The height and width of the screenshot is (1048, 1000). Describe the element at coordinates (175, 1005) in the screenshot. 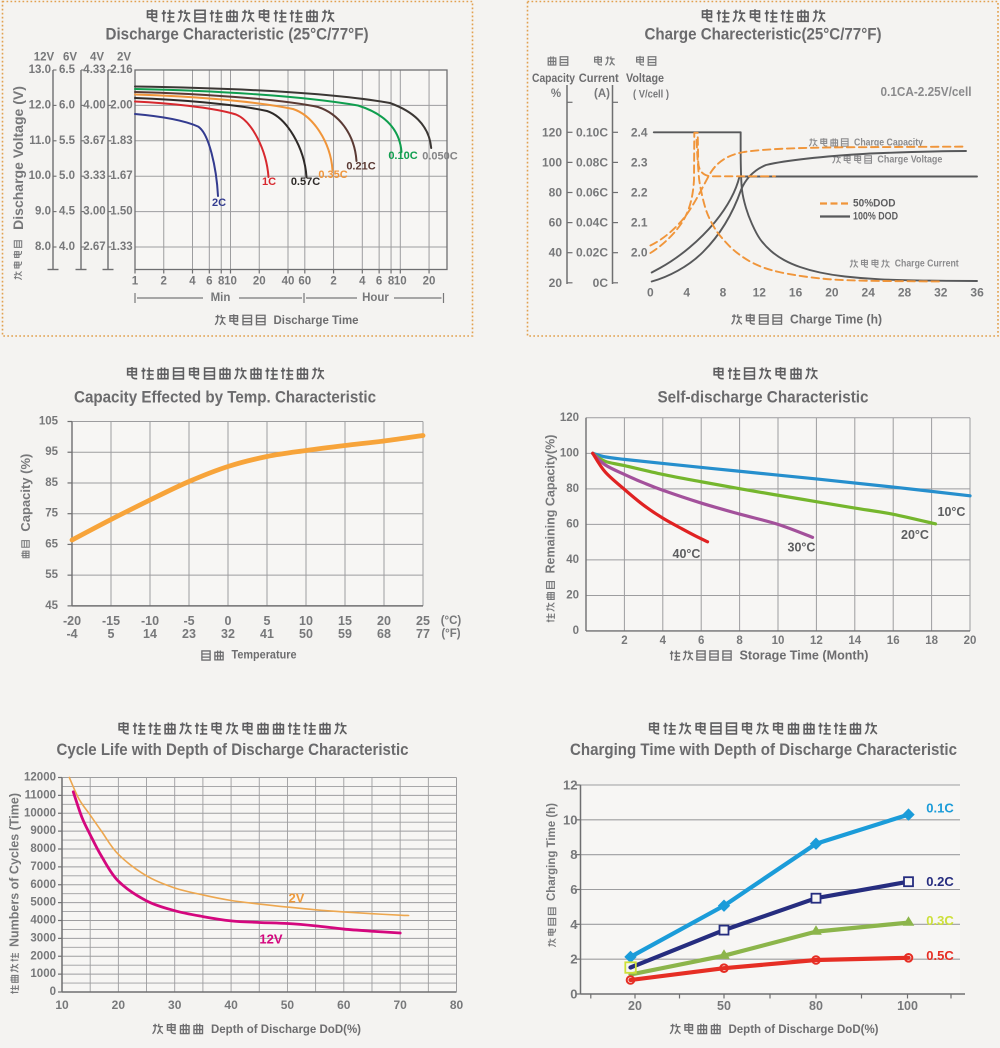

I see `svg-text: 30` at that location.